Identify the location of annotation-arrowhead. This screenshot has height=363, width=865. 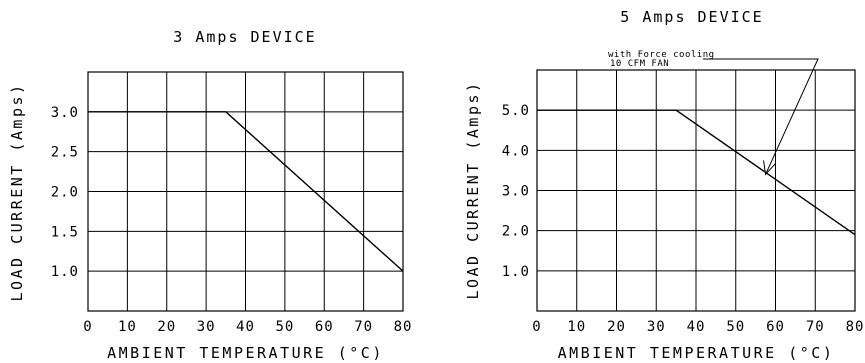
(769, 168).